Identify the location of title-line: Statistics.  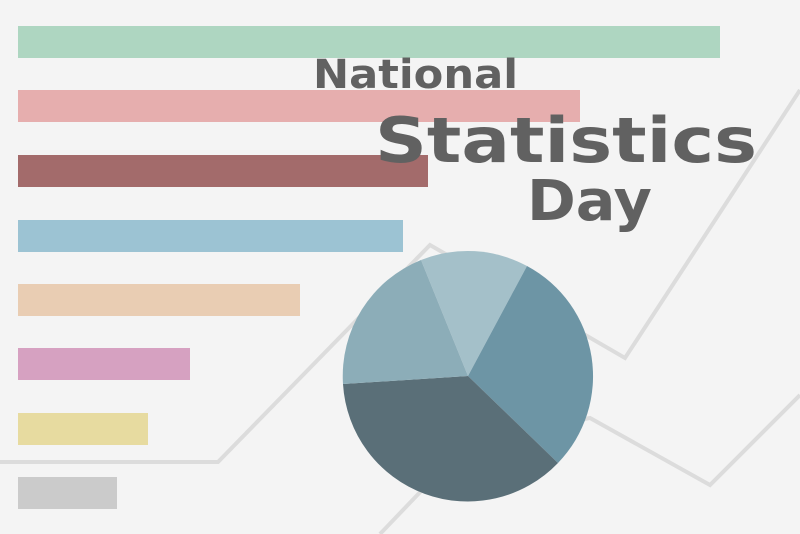
(566, 140).